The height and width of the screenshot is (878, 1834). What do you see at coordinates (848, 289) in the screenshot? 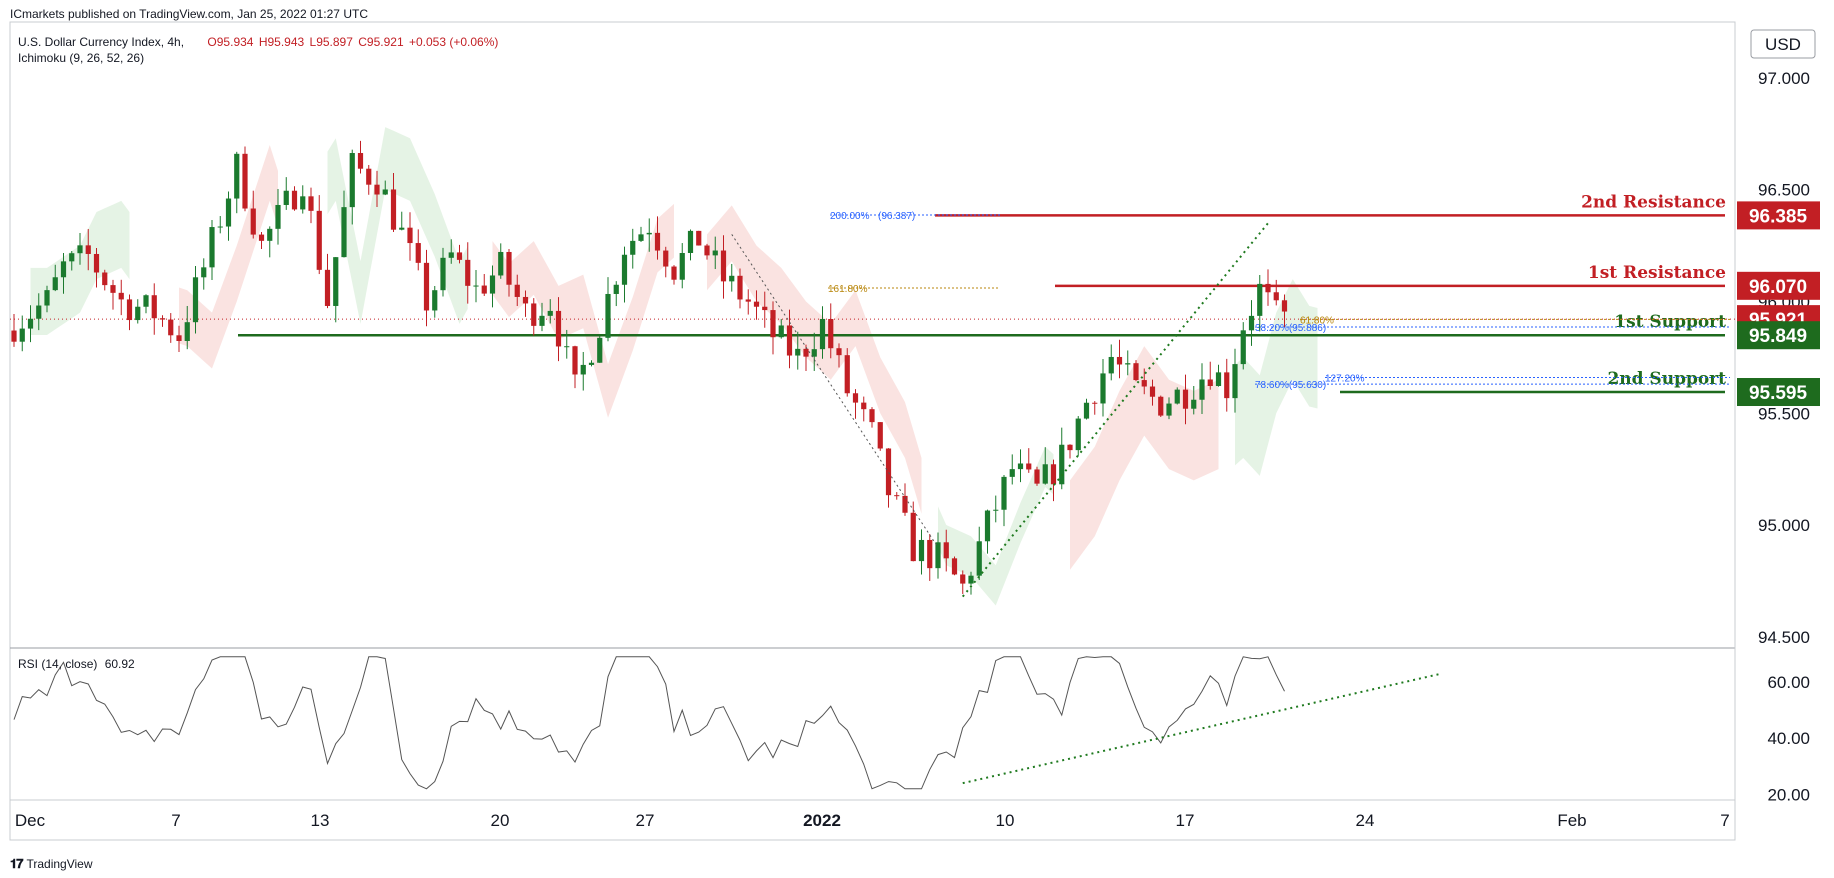
I see `fib-label-2: 161.80%` at bounding box center [848, 289].